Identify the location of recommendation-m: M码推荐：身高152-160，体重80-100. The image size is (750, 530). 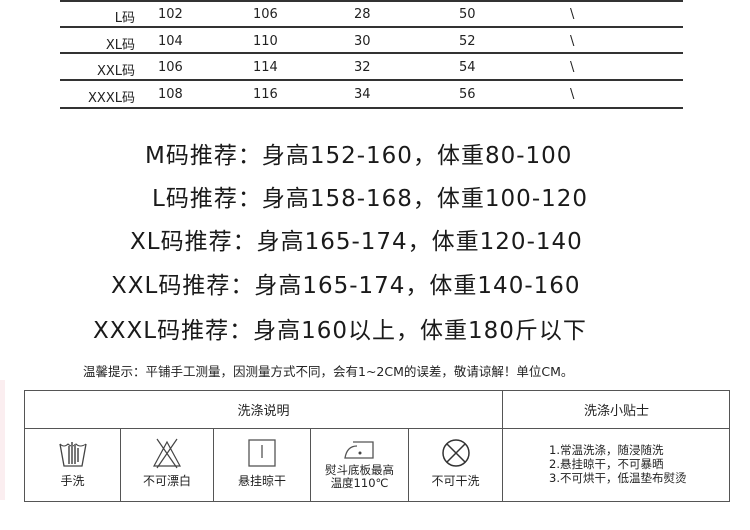
(359, 156).